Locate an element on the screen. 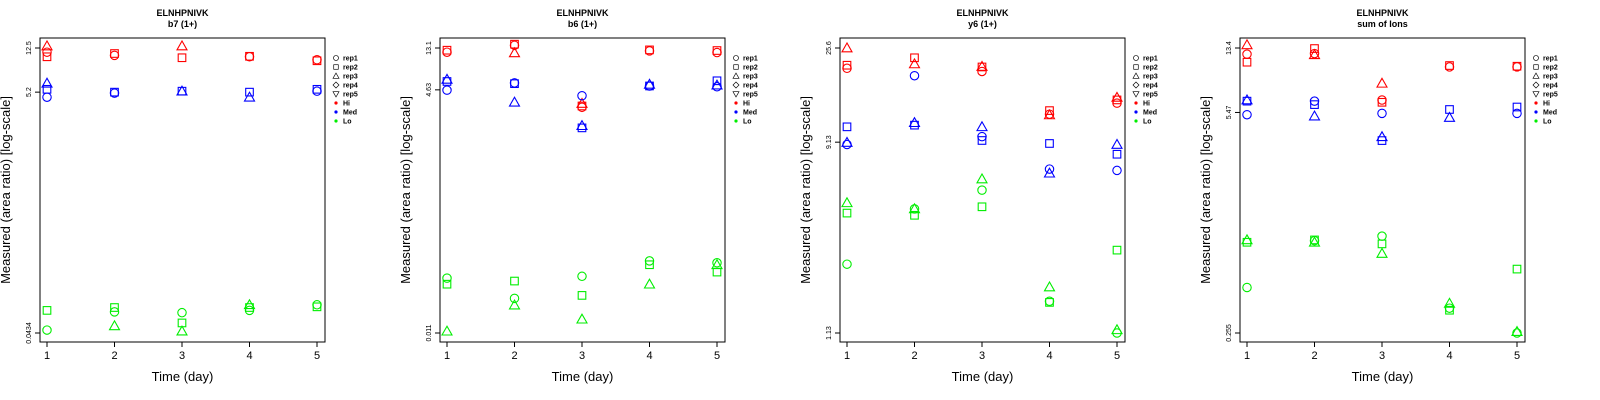  legend-label: Lo is located at coordinates (347, 122).